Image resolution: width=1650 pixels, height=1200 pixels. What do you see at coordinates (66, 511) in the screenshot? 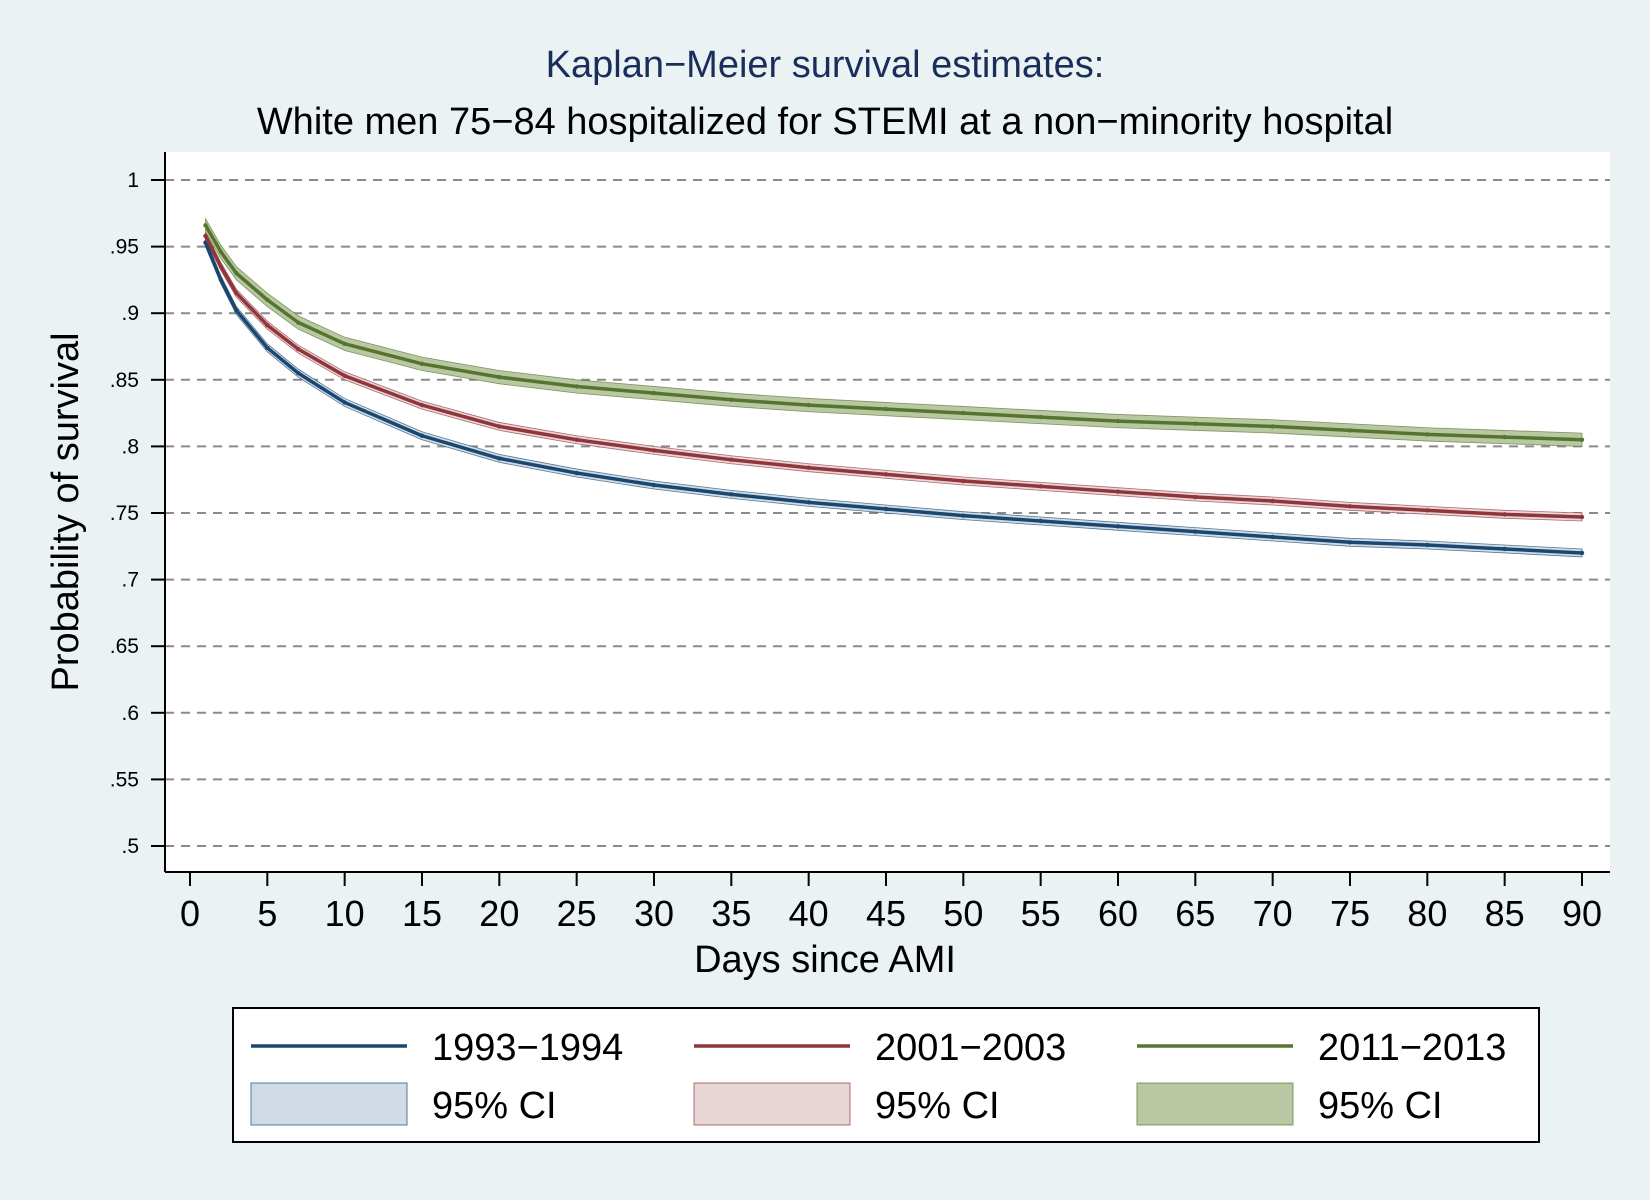
I see `y-axis-label: Probability of survival` at bounding box center [66, 511].